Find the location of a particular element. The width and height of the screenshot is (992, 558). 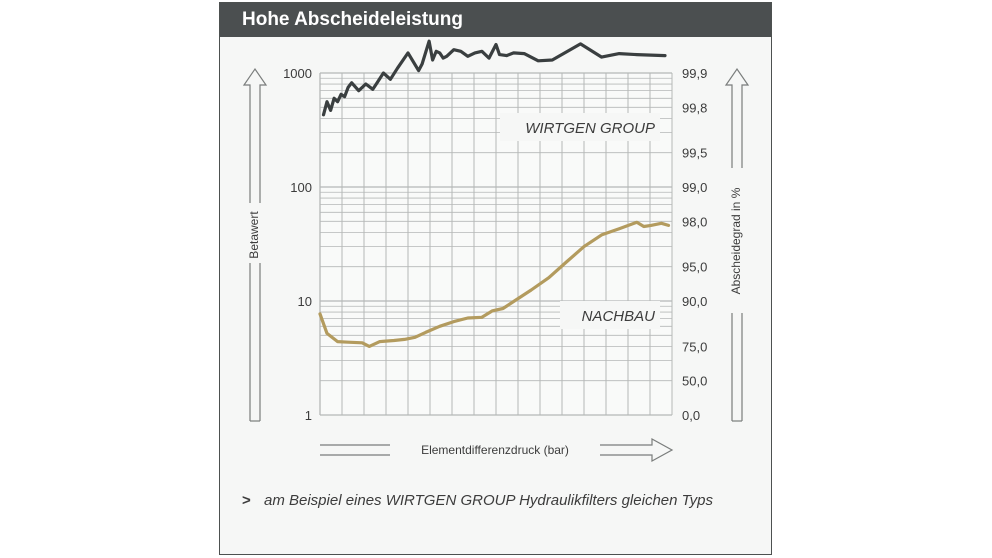

right-tick-label: 99,0 is located at coordinates (694, 187).